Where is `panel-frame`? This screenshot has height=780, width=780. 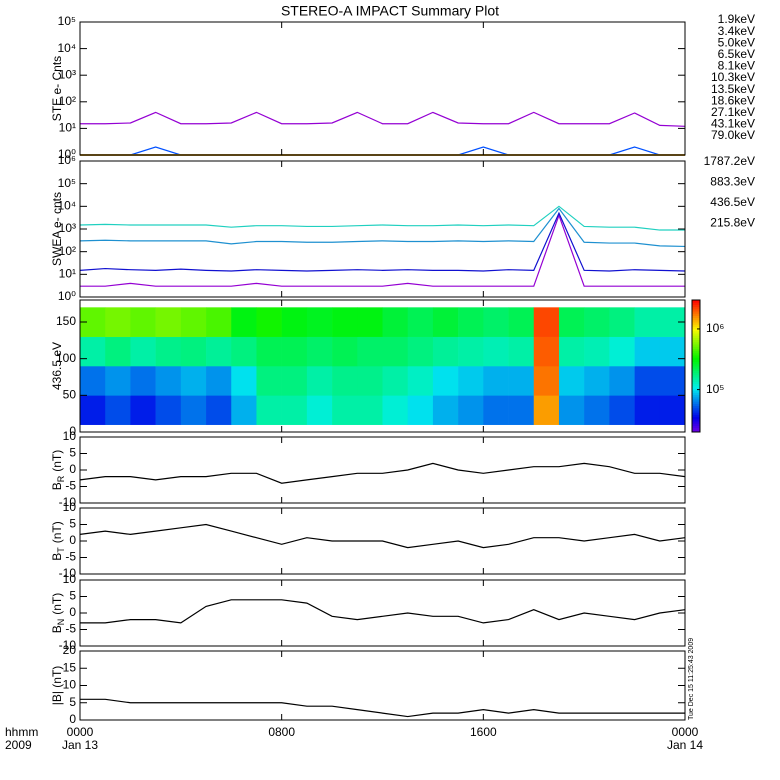 panel-frame is located at coordinates (382, 88).